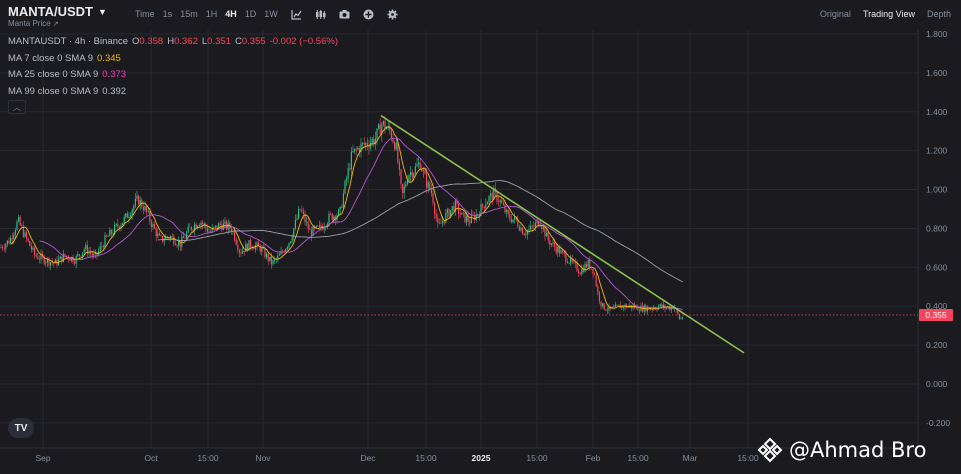  Describe the element at coordinates (770, 450) in the screenshot. I see `binance-logo-icon` at that location.